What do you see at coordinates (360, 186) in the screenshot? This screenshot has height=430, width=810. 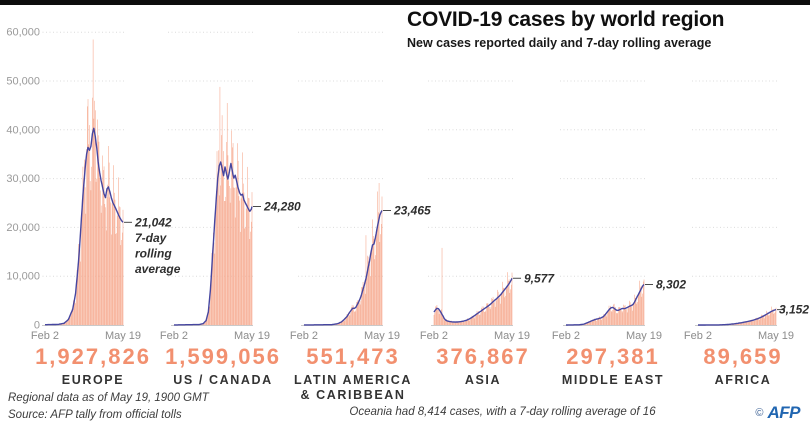 I see `chart-latin-america-caribbean: Feb 2 May 19 23,465` at bounding box center [360, 186].